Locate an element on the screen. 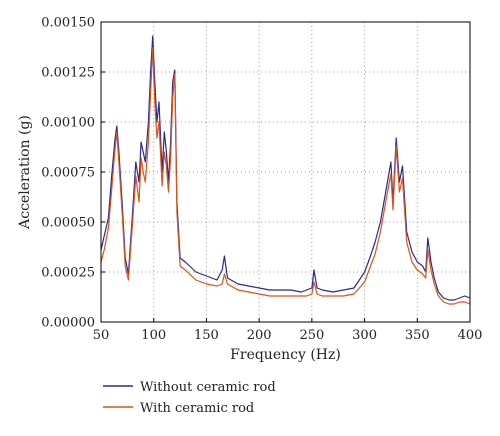 The height and width of the screenshot is (436, 500). y-tick-label: 0.00075 is located at coordinates (68, 173).